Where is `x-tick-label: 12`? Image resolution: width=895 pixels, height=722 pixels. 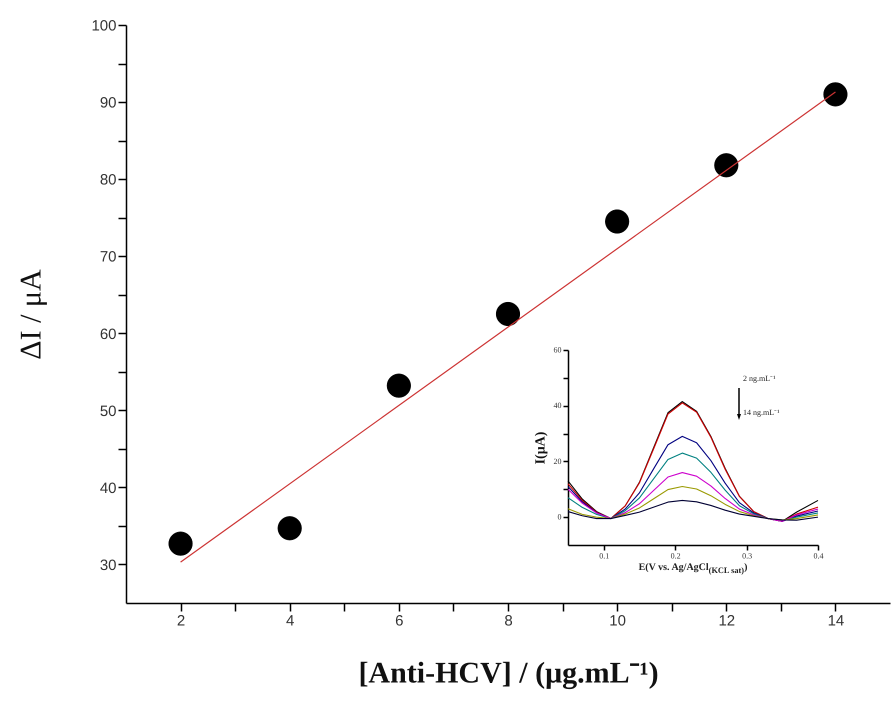
x-tick-label: 12 is located at coordinates (727, 621).